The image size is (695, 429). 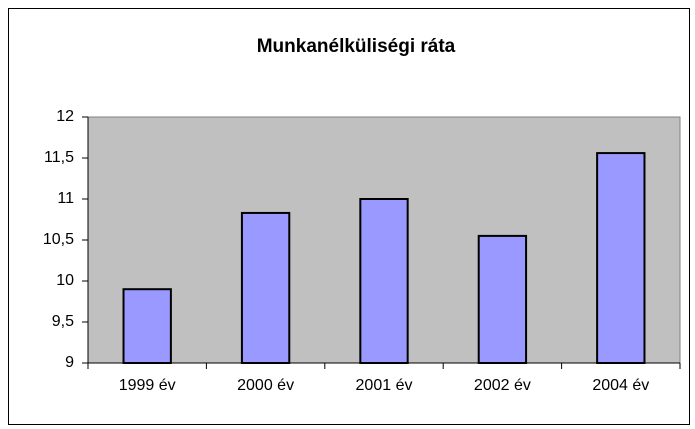 What do you see at coordinates (65, 280) in the screenshot?
I see `y-tick-label: 10` at bounding box center [65, 280].